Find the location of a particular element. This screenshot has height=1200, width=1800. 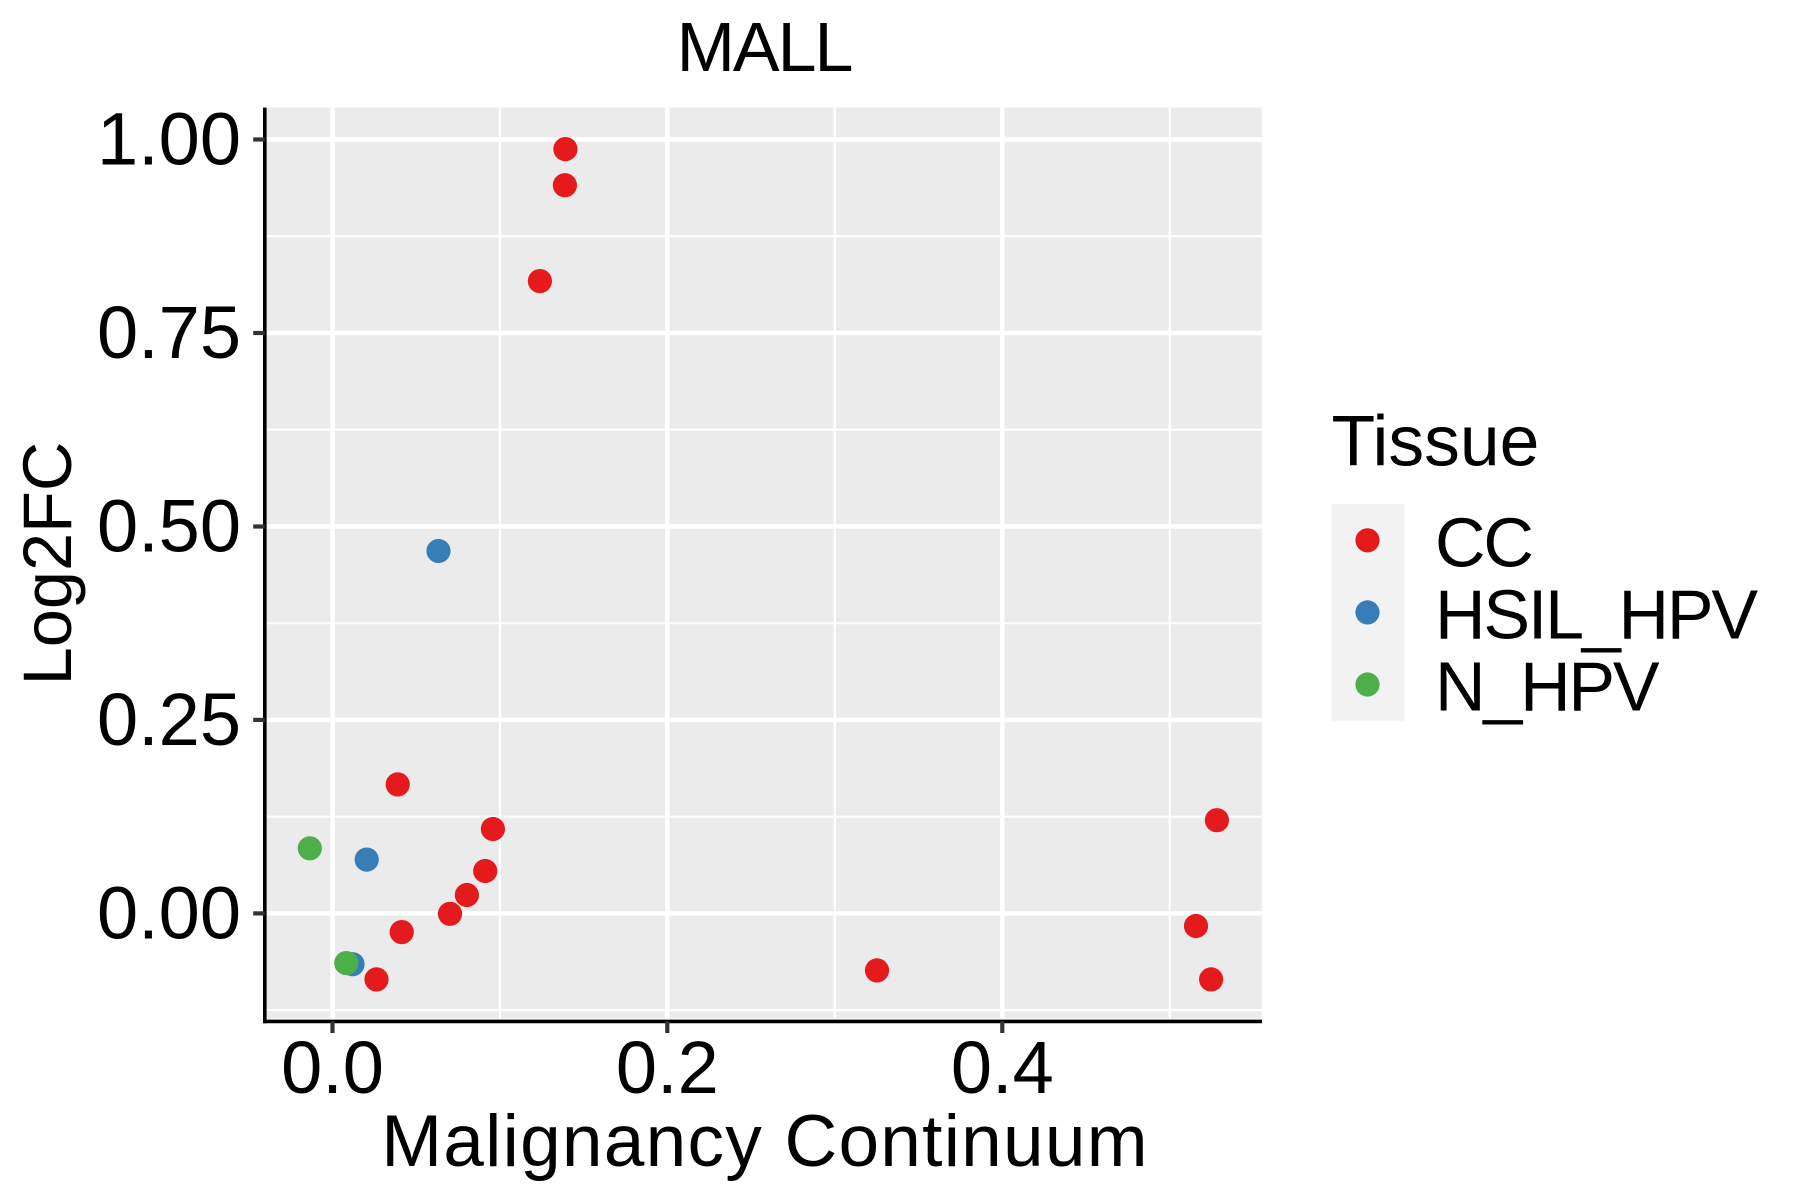

svg-text: 0.4 is located at coordinates (1002, 1067).